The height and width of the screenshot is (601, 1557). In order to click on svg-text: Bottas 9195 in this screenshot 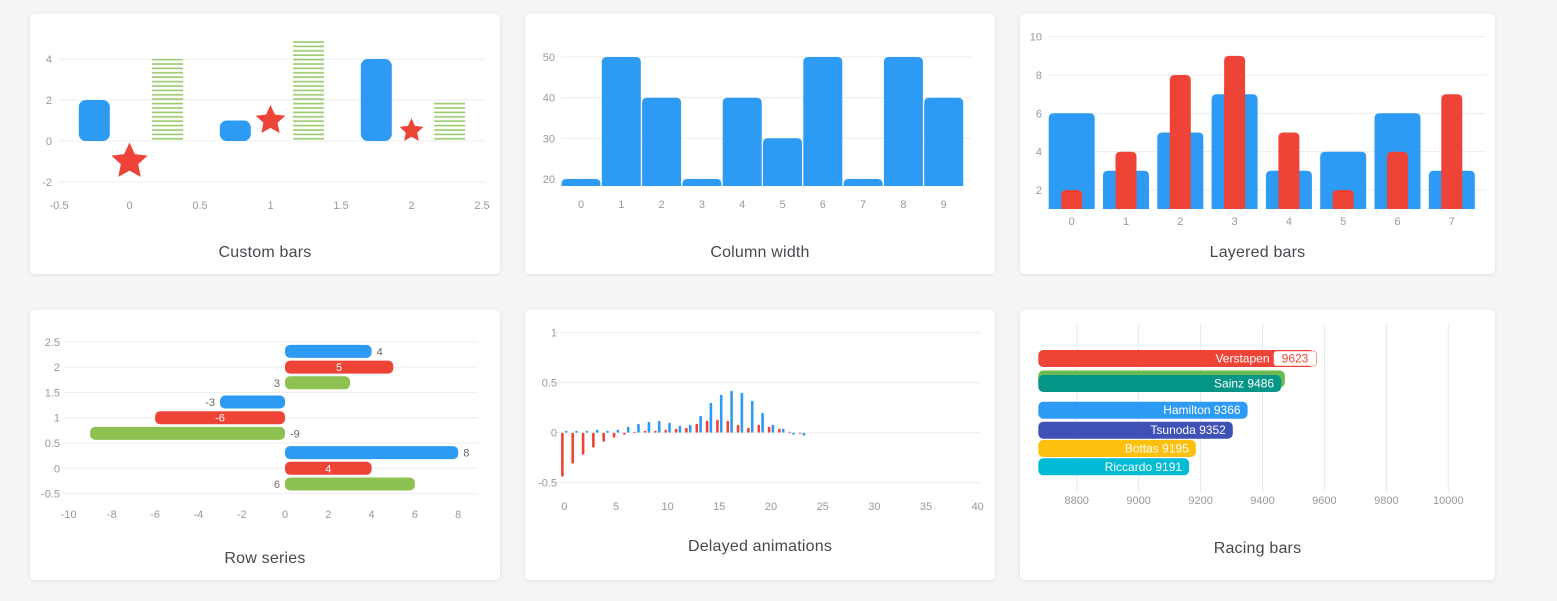, I will do `click(1157, 449)`.